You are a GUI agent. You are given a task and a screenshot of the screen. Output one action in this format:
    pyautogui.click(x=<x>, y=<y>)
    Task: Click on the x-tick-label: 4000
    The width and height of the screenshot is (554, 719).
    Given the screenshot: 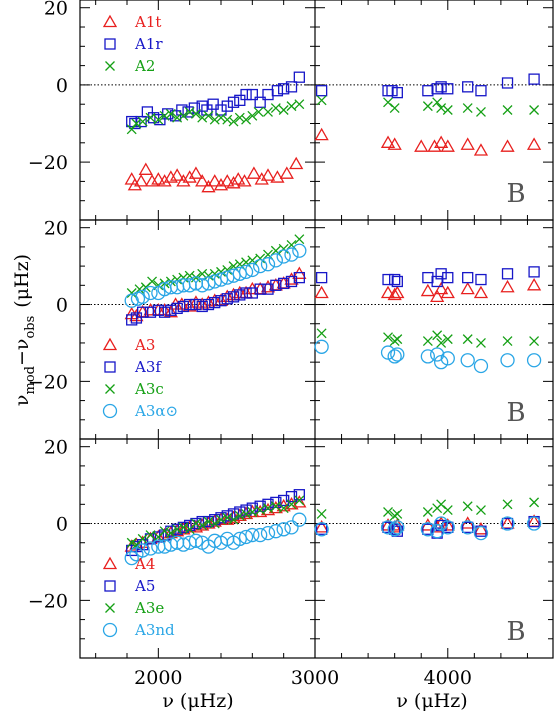 What is the action you would take?
    pyautogui.click(x=448, y=678)
    